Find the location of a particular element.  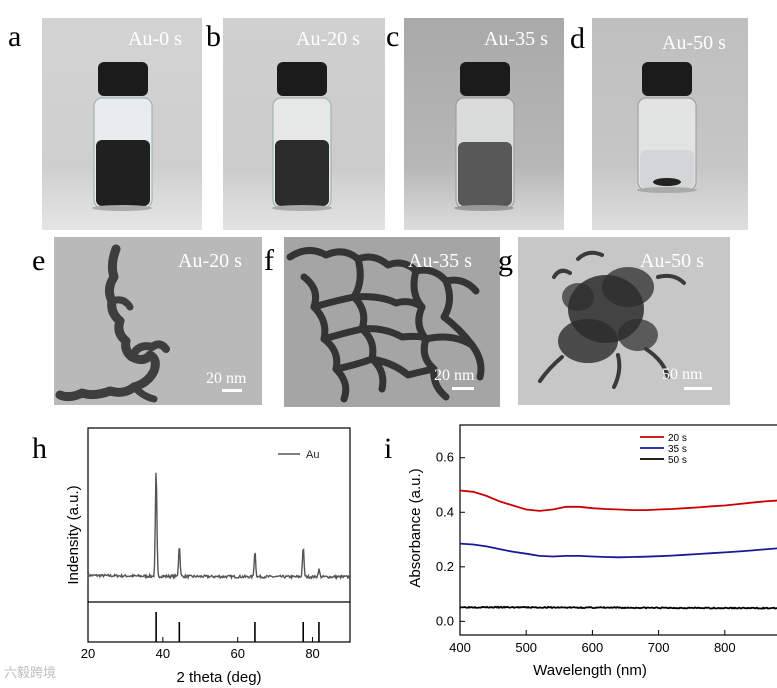

xrd-plot-frame is located at coordinates (219, 535).